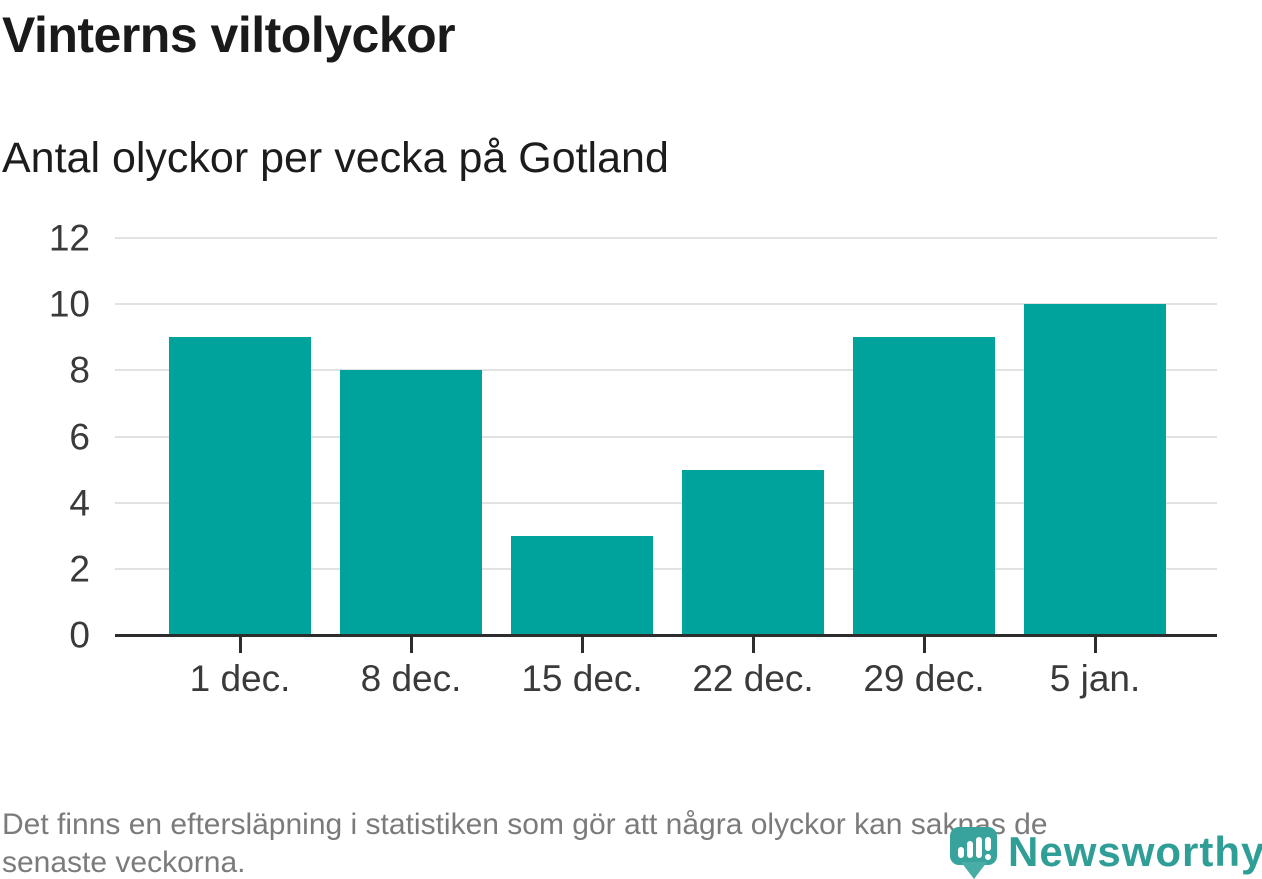  I want to click on bar-22dec, so click(753, 552).